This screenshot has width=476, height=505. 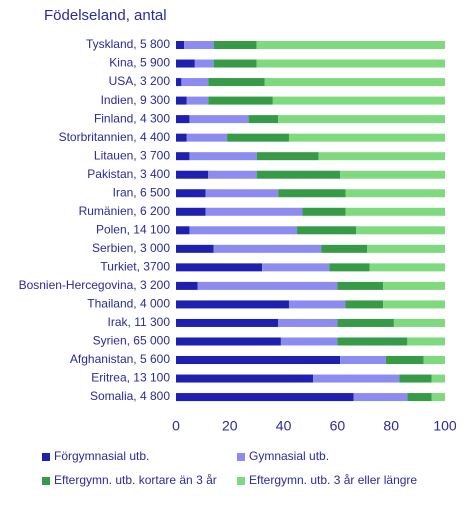 What do you see at coordinates (391, 426) in the screenshot?
I see `x-tick-label: 80` at bounding box center [391, 426].